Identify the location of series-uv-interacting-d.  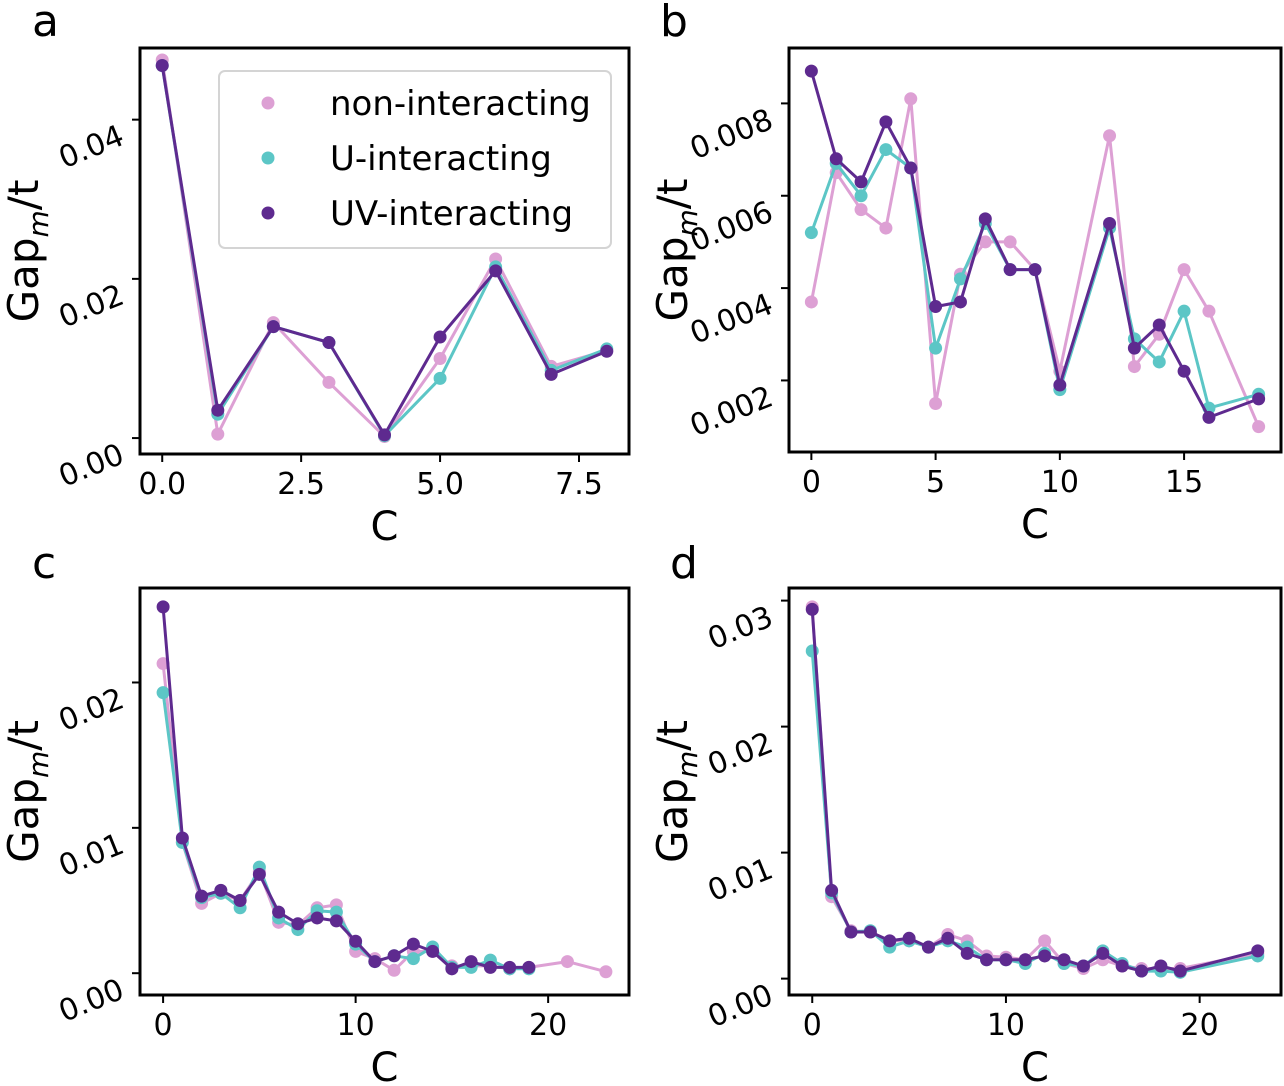
(1035, 790).